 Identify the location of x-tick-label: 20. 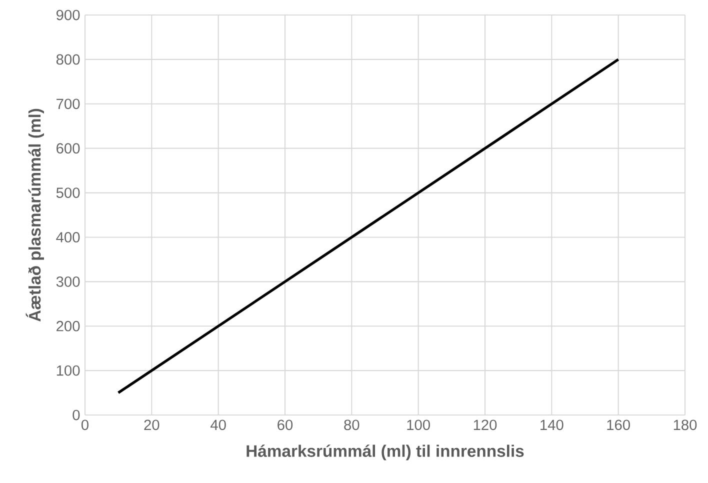
(152, 425).